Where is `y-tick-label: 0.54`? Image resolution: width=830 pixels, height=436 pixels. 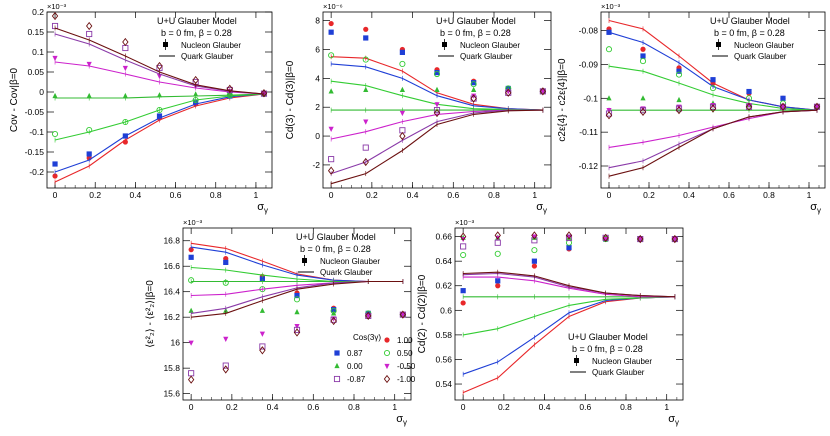
y-tick-label: 0.54 is located at coordinates (443, 384).